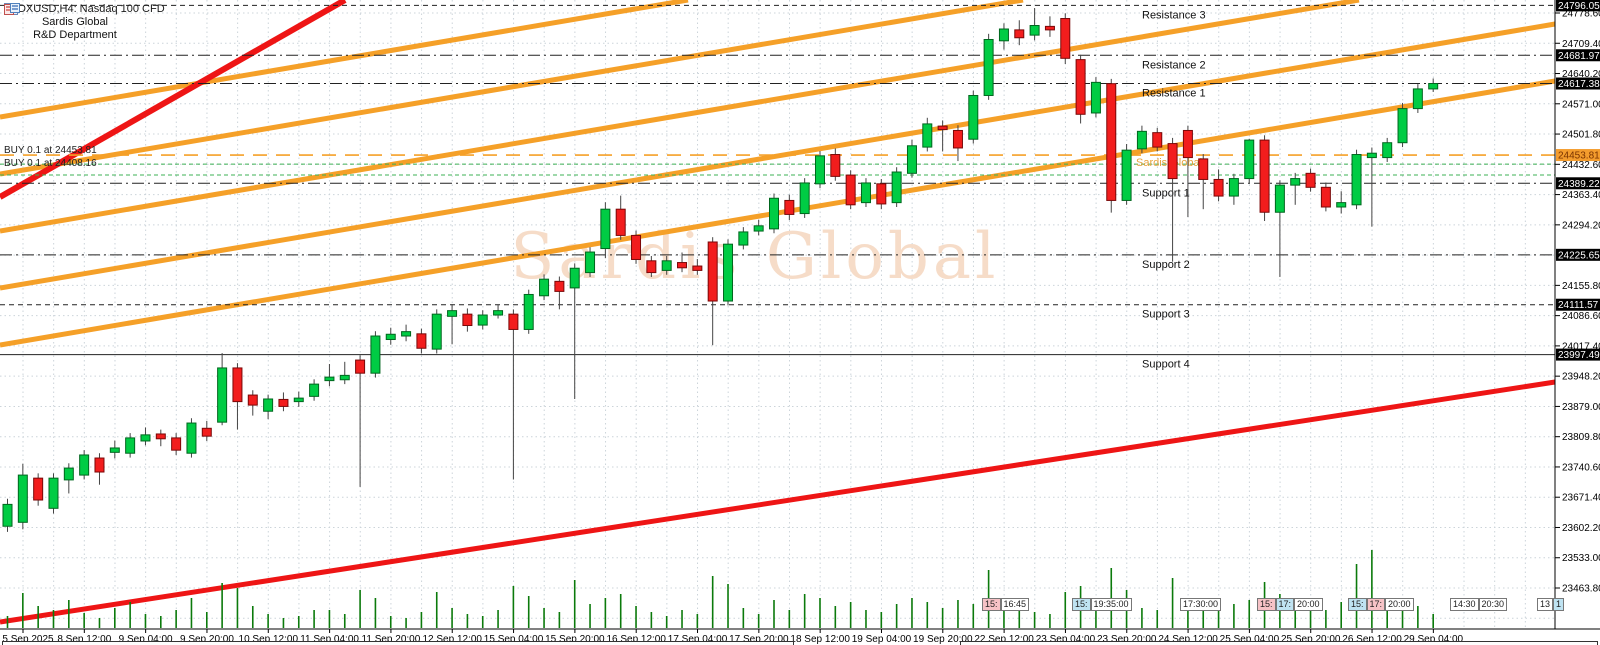 This screenshot has height=645, width=1600. I want to click on time-label: 25 Sep 20:00, so click(1311, 639).